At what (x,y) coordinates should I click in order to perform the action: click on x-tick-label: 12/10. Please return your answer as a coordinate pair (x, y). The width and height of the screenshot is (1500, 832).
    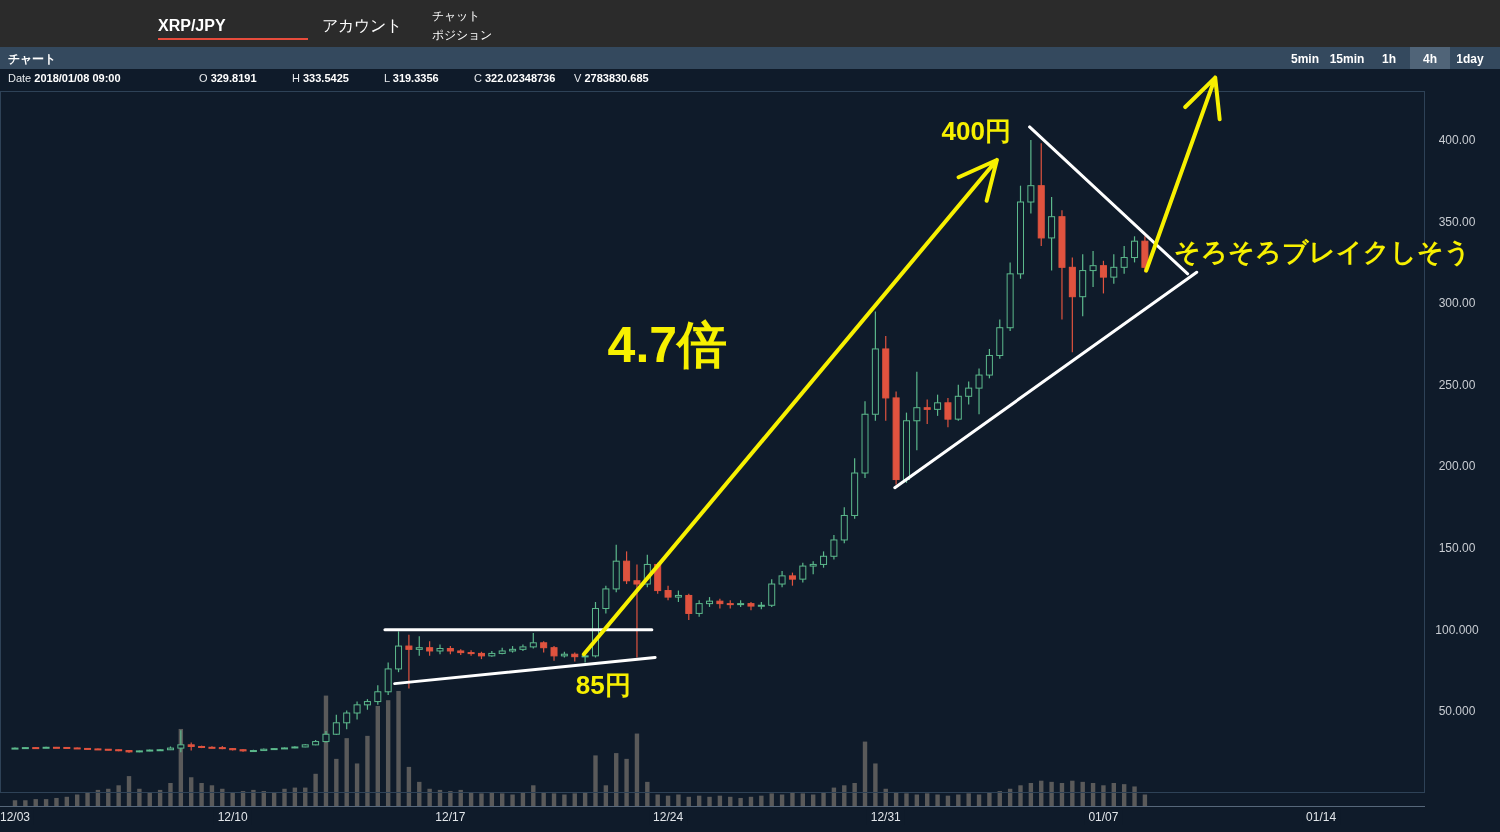
    Looking at the image, I should click on (233, 817).